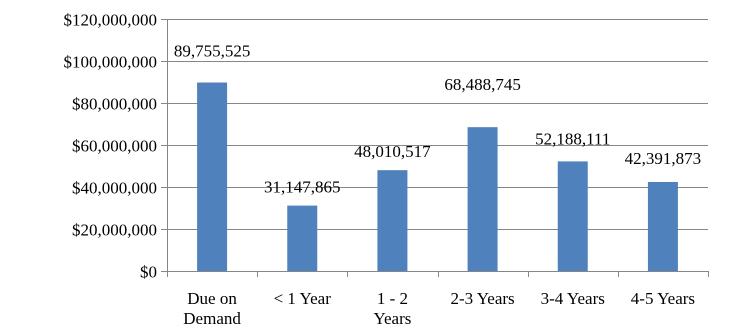  I want to click on data-label: 31,147,865, so click(302, 187).